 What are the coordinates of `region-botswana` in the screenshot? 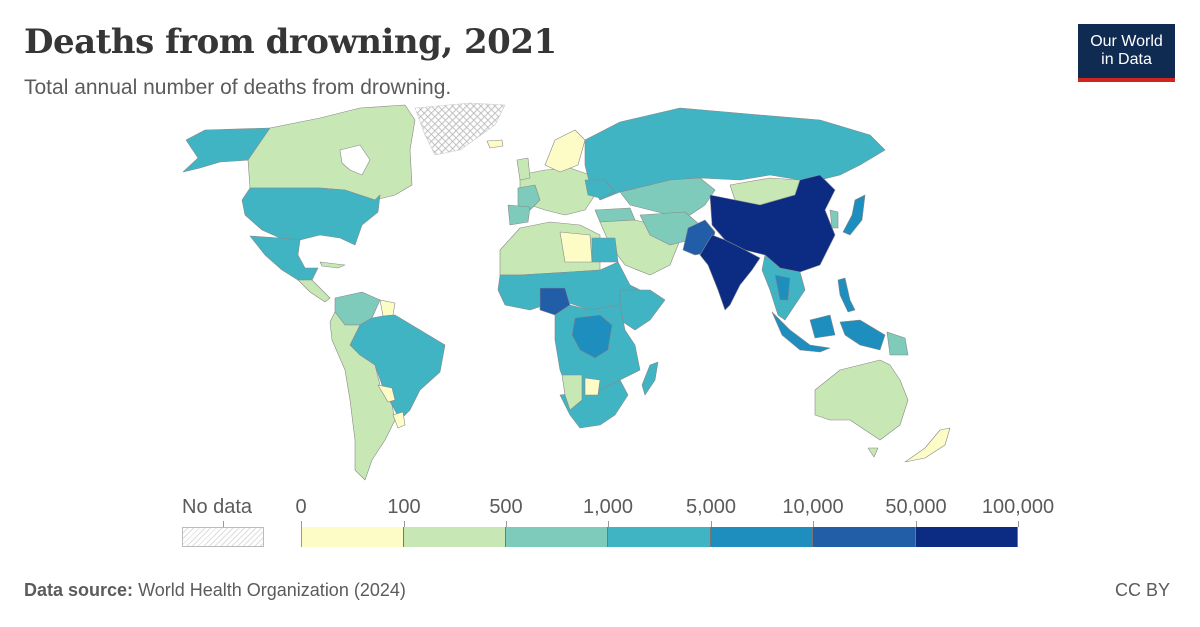 It's located at (592, 386).